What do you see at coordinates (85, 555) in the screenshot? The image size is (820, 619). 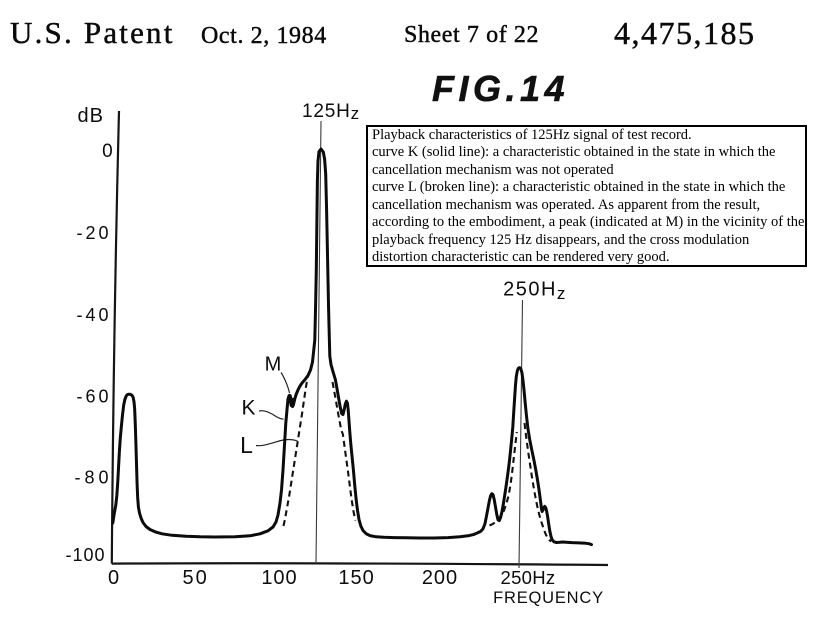 I see `svg-text: -100` at bounding box center [85, 555].